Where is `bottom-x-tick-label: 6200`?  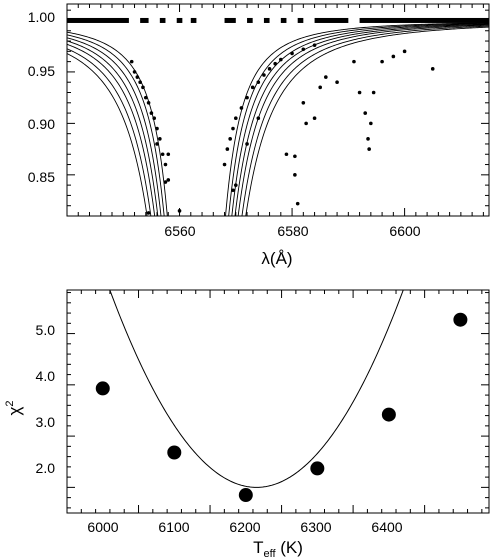 bottom-x-tick-label: 6200 is located at coordinates (244, 527).